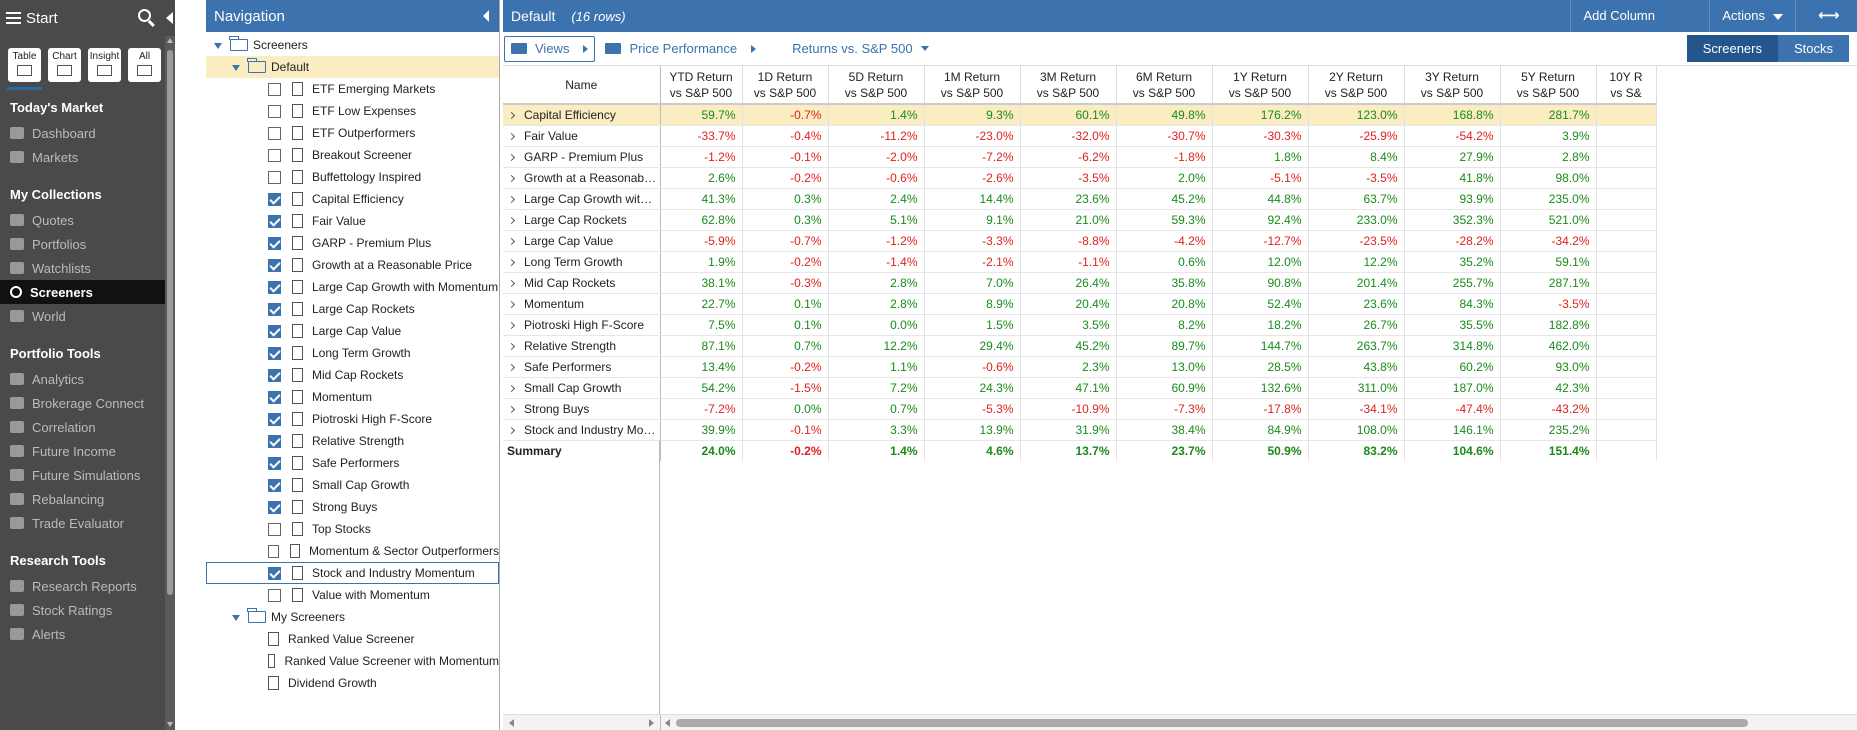 This screenshot has width=1857, height=730. Describe the element at coordinates (352, 111) in the screenshot. I see `tree-item: ETF Low Expenses` at that location.